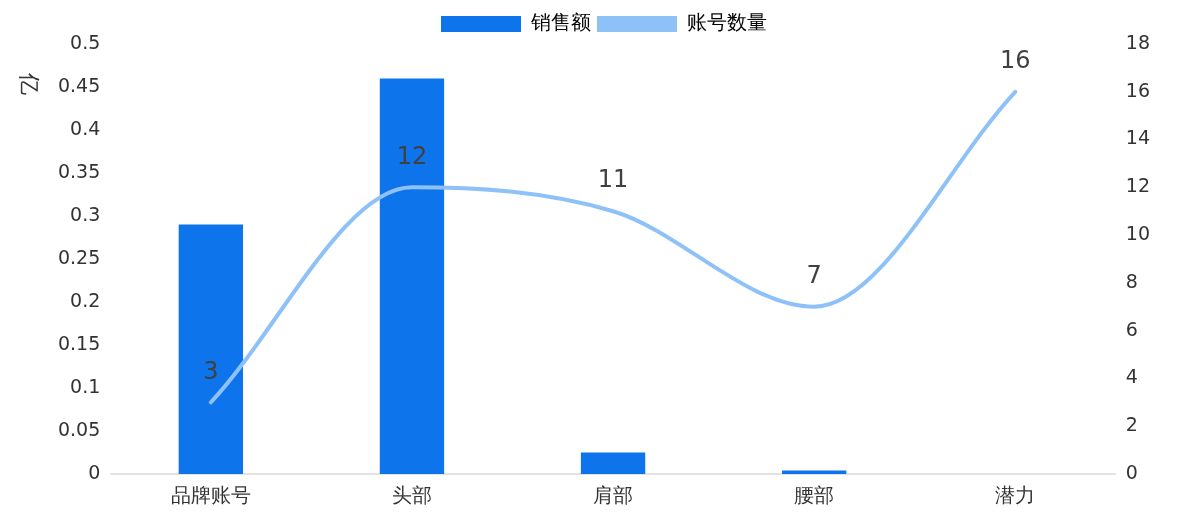  Describe the element at coordinates (1131, 280) in the screenshot. I see `y2-tick-label: 8` at that location.